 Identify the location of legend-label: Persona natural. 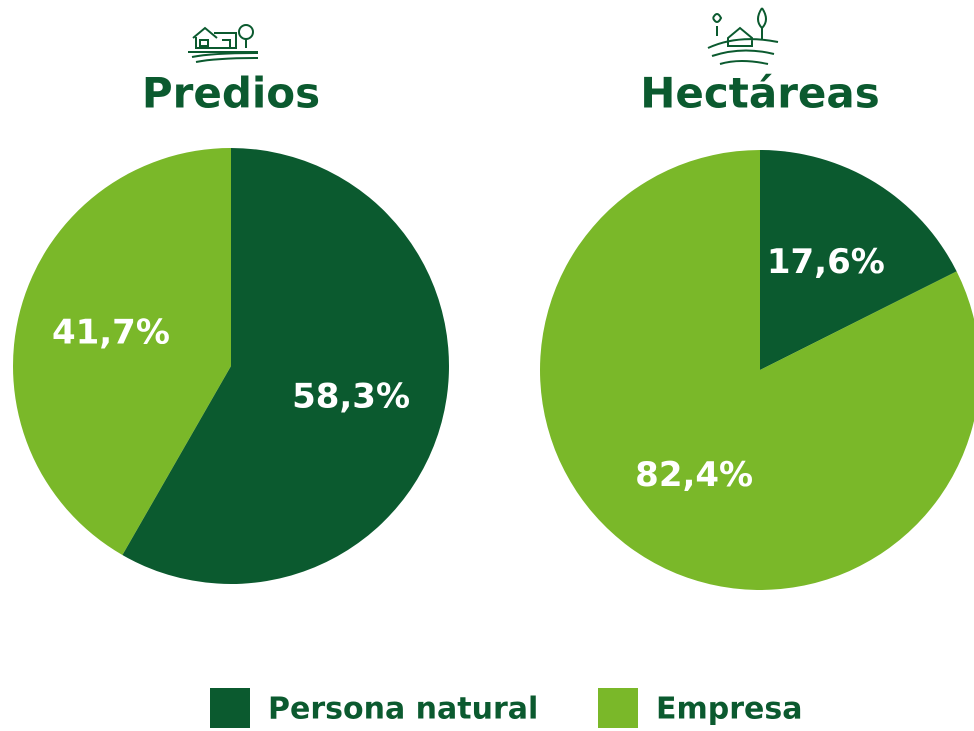
(403, 709).